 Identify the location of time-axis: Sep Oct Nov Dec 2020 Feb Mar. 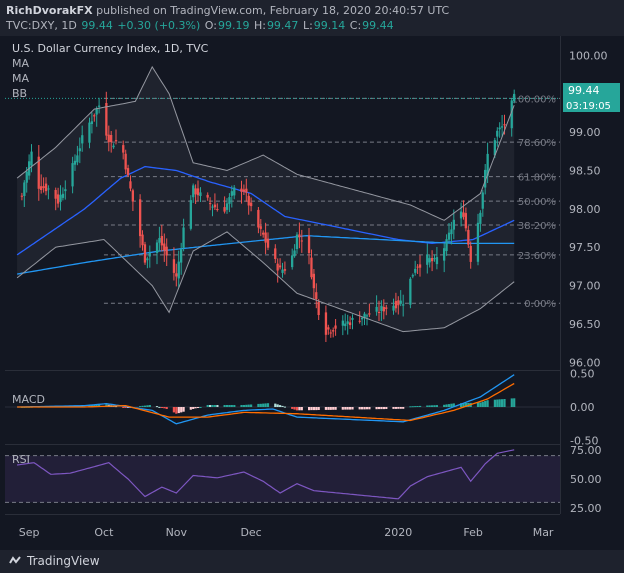
(286, 532).